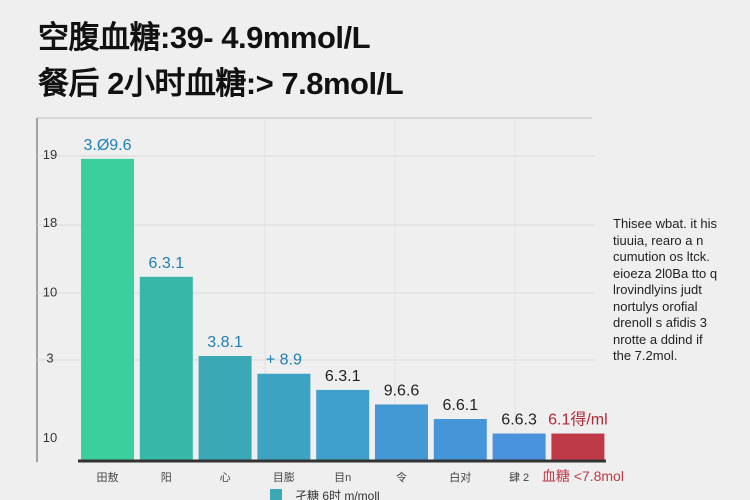  Describe the element at coordinates (583, 476) in the screenshot. I see `category-label: 血糖 <7.8mol` at that location.